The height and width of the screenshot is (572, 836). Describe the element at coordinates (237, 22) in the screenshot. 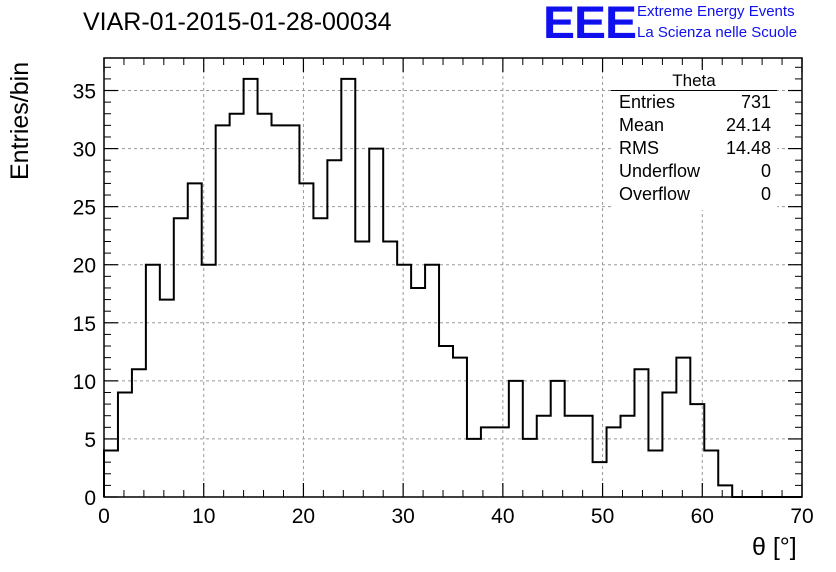

I see `run-title: VIAR-01-2015-01-28-00034` at that location.